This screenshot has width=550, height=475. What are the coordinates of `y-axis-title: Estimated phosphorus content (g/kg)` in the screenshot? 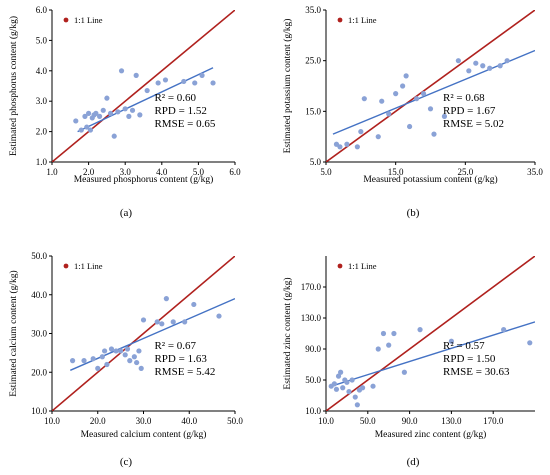 It's located at (13, 86).